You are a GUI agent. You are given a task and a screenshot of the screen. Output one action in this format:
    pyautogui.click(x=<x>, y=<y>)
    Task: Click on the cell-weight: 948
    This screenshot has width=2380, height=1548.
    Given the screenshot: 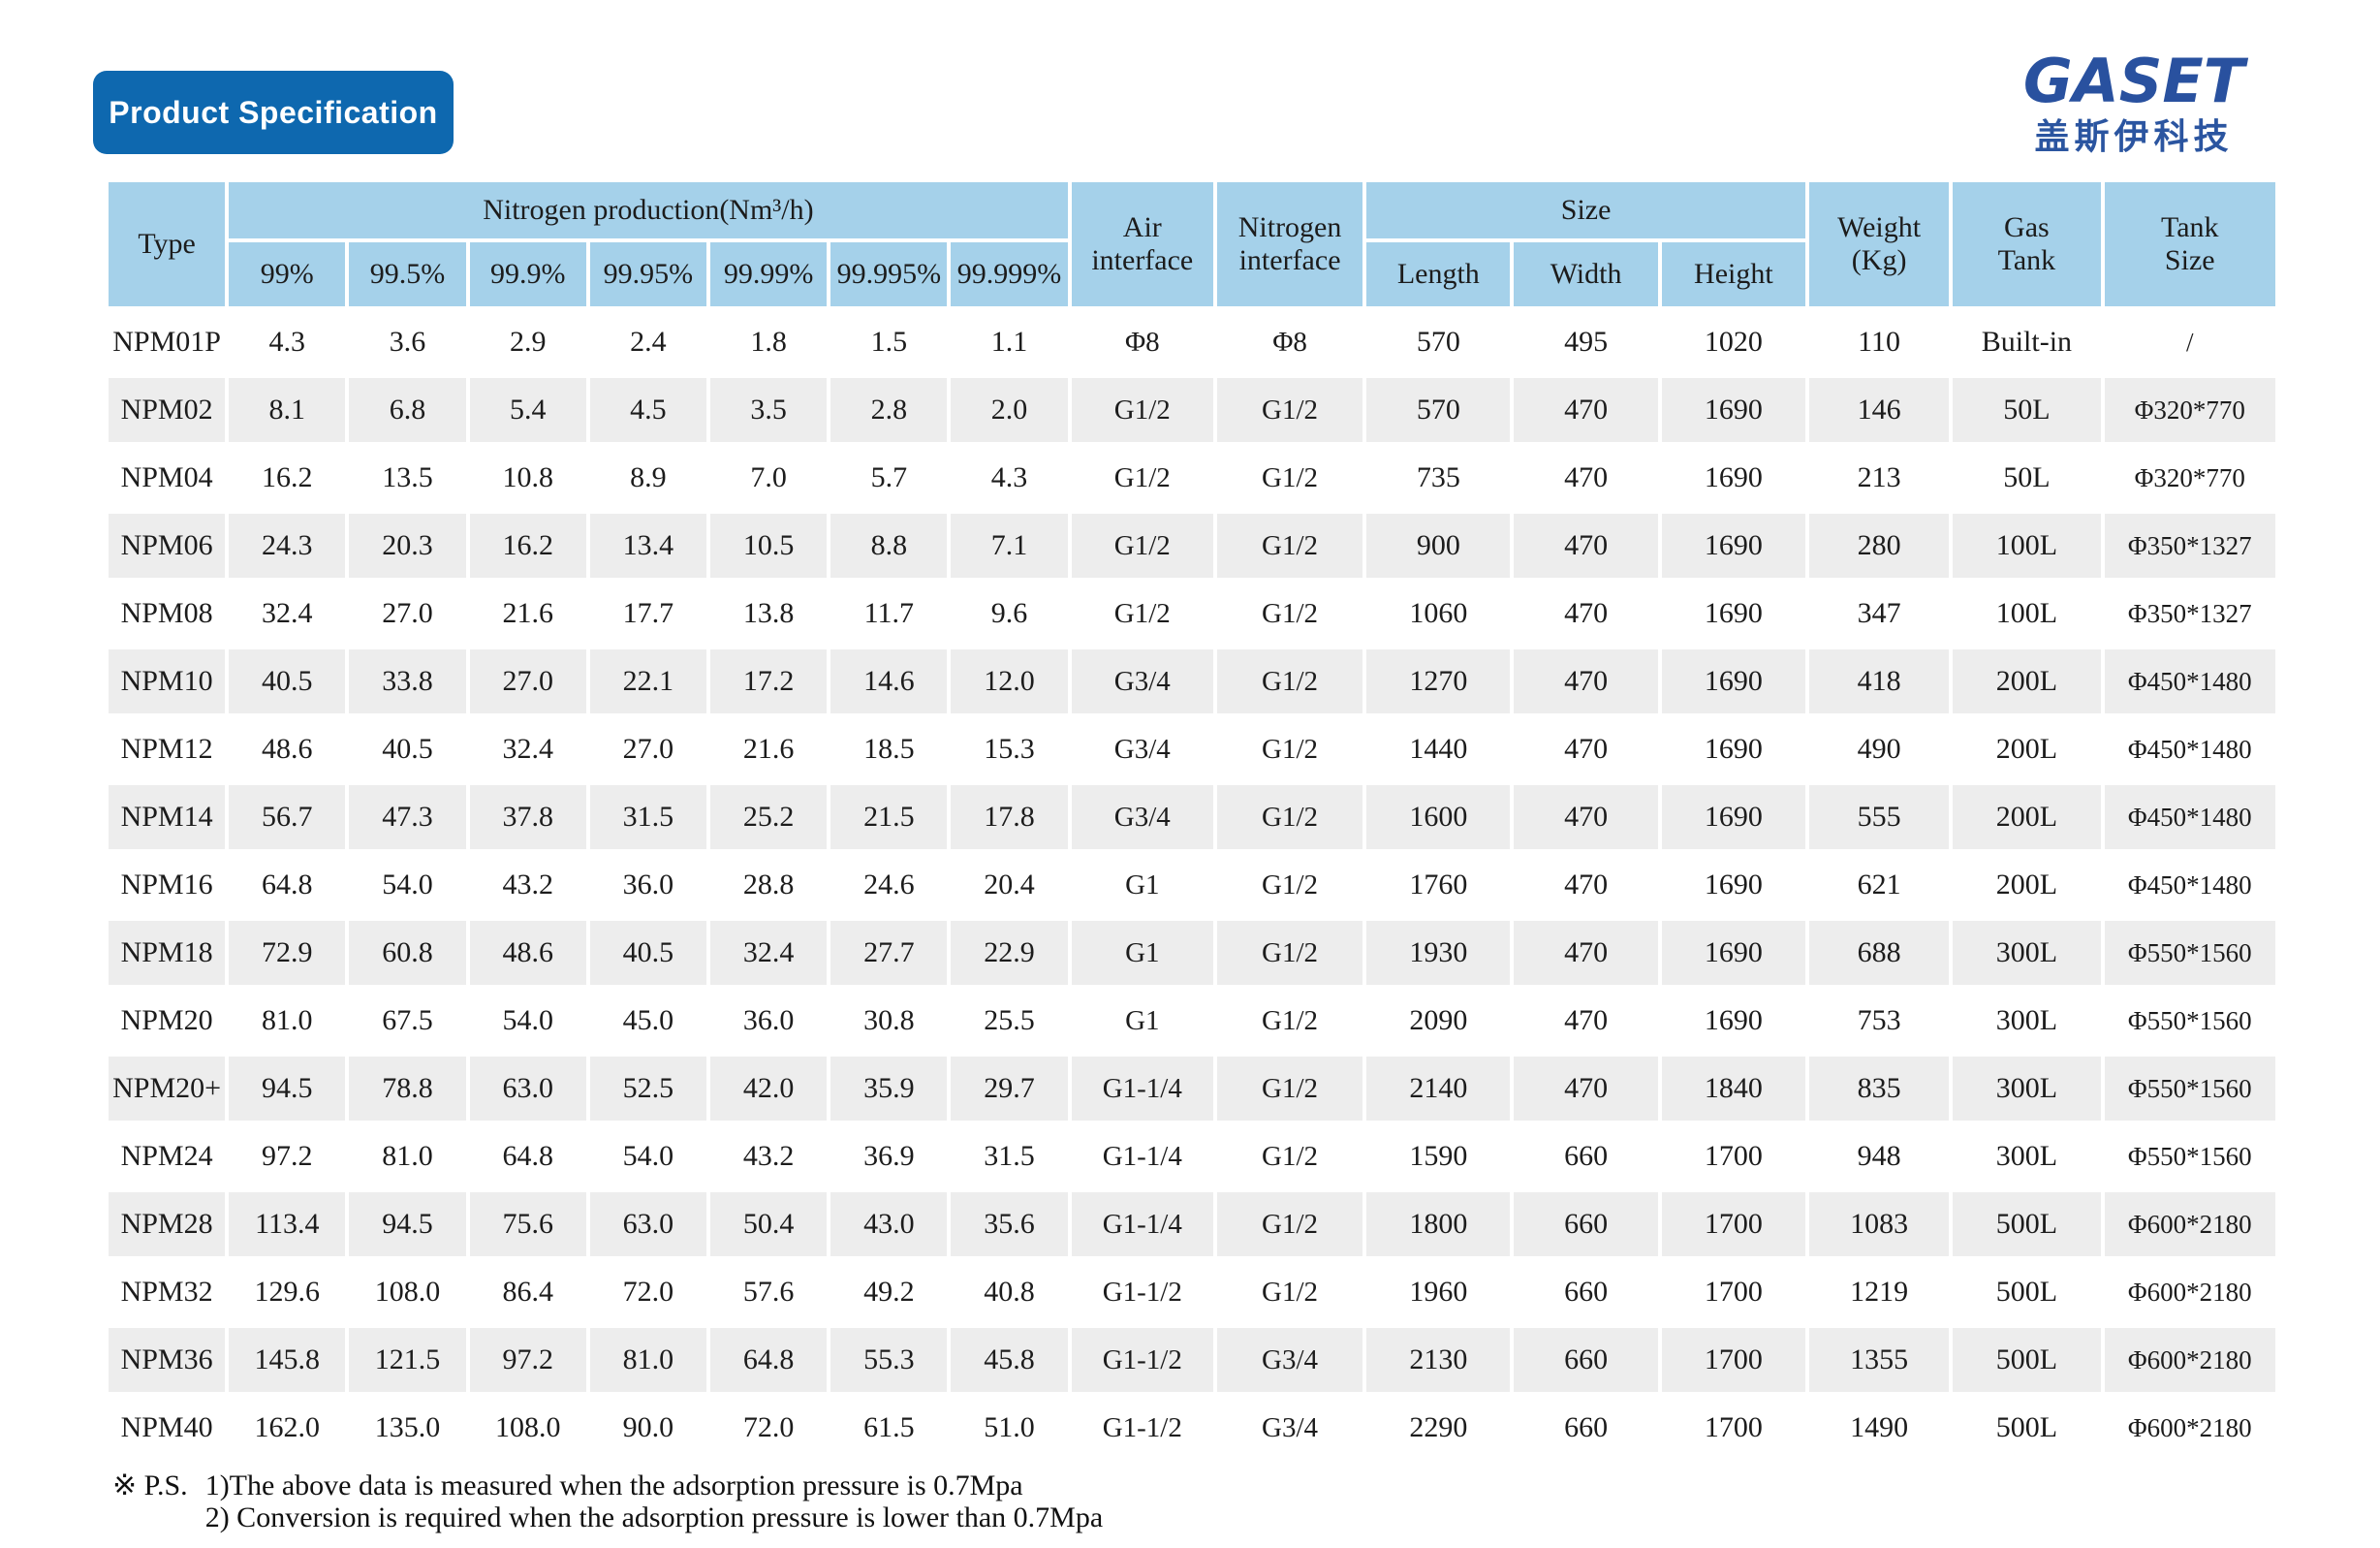 What is the action you would take?
    pyautogui.click(x=1880, y=1156)
    